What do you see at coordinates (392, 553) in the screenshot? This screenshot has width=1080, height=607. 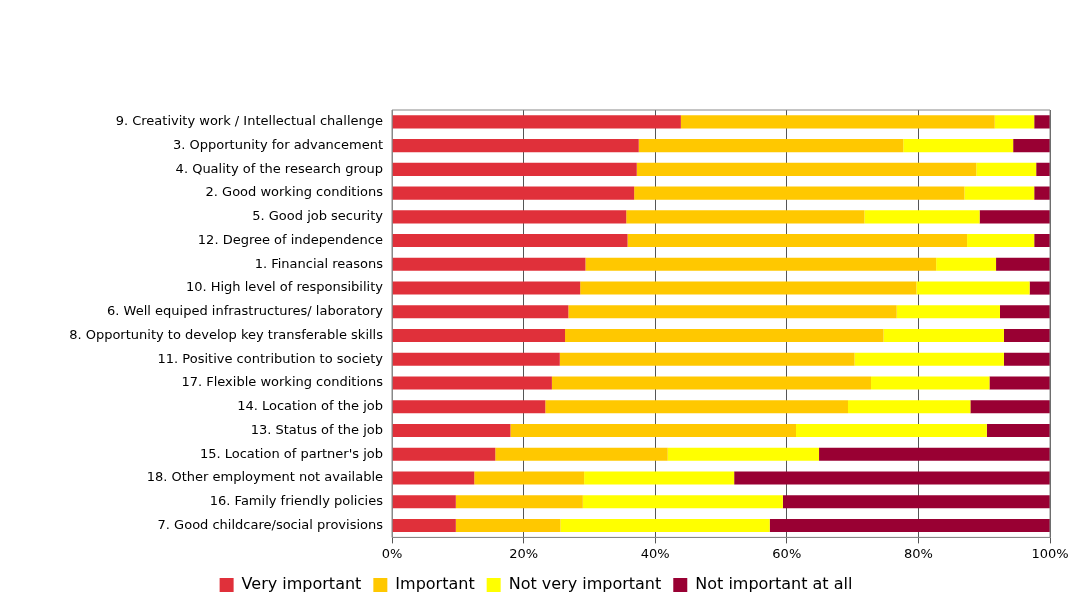 I see `x-tick-label: 0%` at bounding box center [392, 553].